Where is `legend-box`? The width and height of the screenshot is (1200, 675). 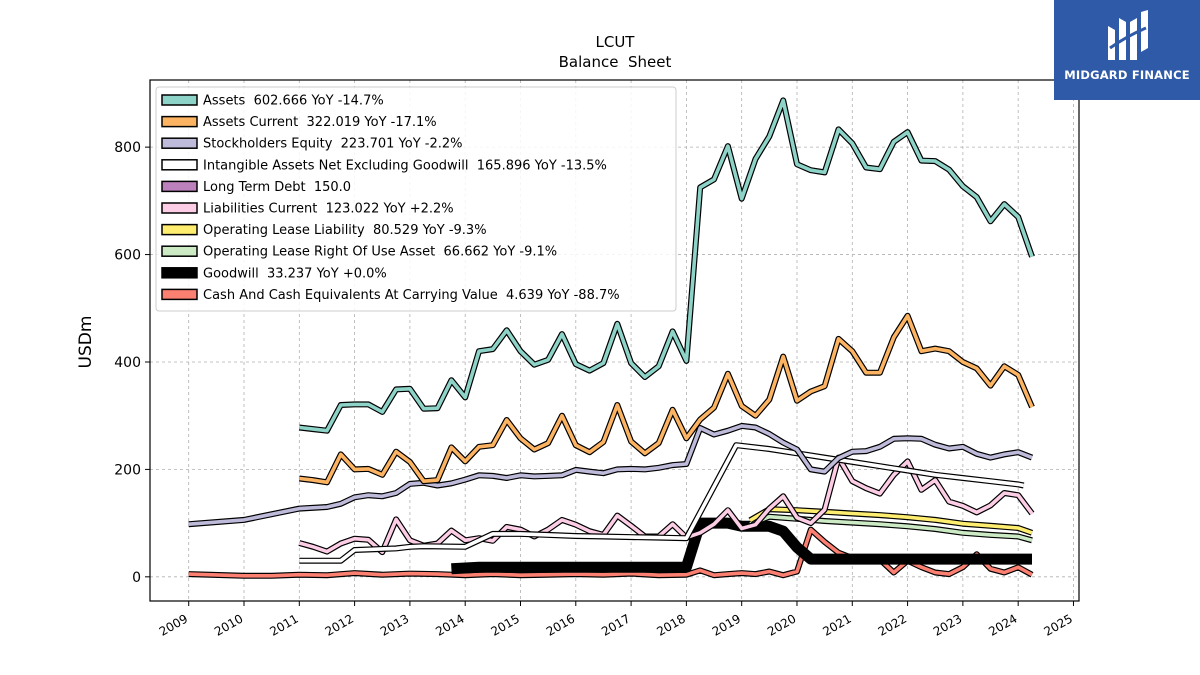 legend-box is located at coordinates (416, 199).